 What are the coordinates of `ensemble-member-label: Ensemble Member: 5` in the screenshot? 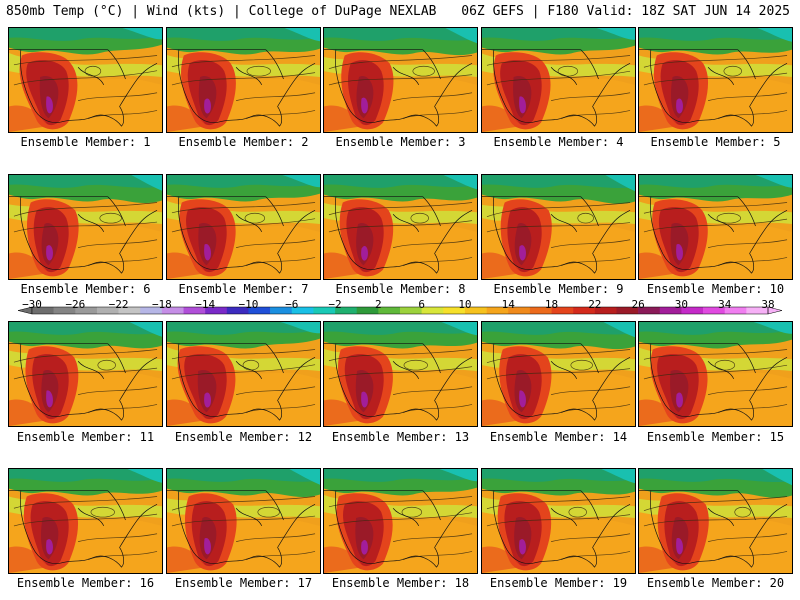 It's located at (715, 142).